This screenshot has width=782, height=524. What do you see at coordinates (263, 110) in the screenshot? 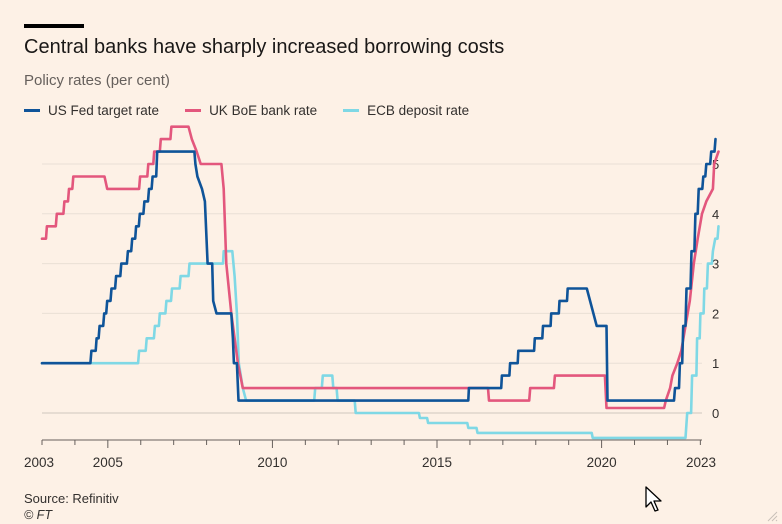
I see `legend-label-uk-boe: UK BoE bank rate` at bounding box center [263, 110].